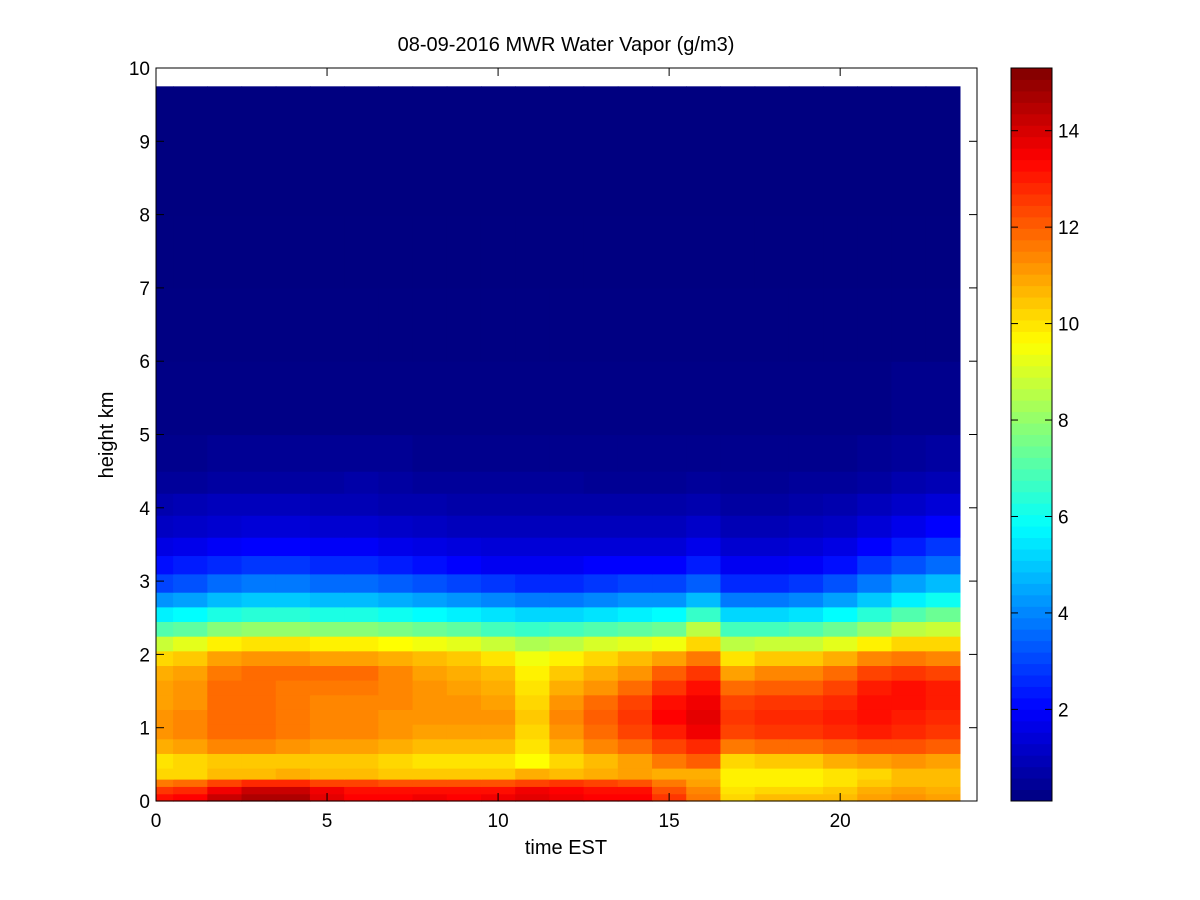 This screenshot has height=900, width=1200. I want to click on y-tick-label: 3, so click(144, 582).